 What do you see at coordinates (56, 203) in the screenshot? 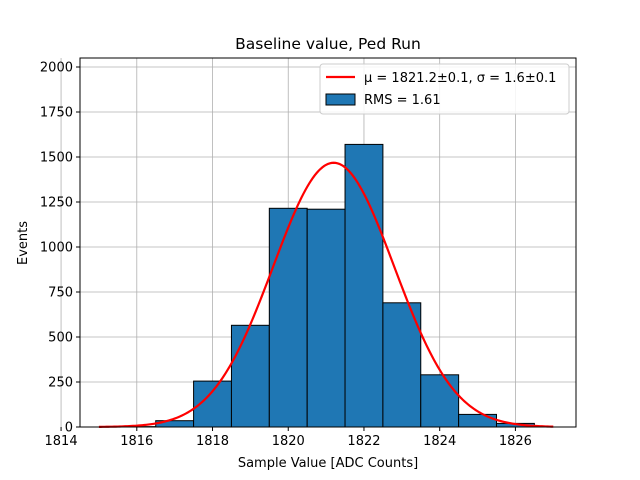
I see `y-tick-label: 1250` at bounding box center [56, 203].